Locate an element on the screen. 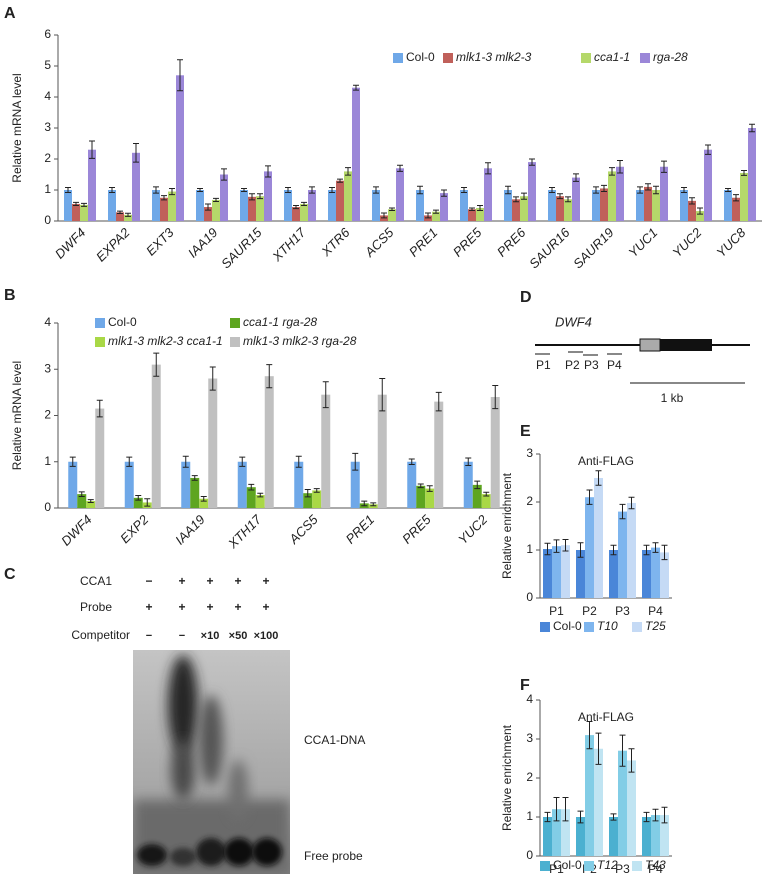 Image resolution: width=768 pixels, height=874 pixels. gel-cell: ×10 is located at coordinates (210, 636).